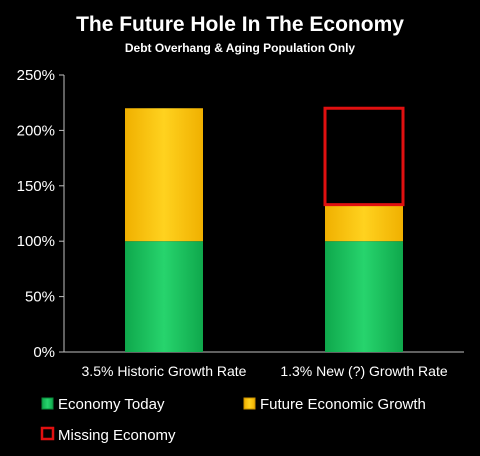 The height and width of the screenshot is (456, 480). What do you see at coordinates (36, 241) in the screenshot?
I see `y-tick-label: 100%` at bounding box center [36, 241].